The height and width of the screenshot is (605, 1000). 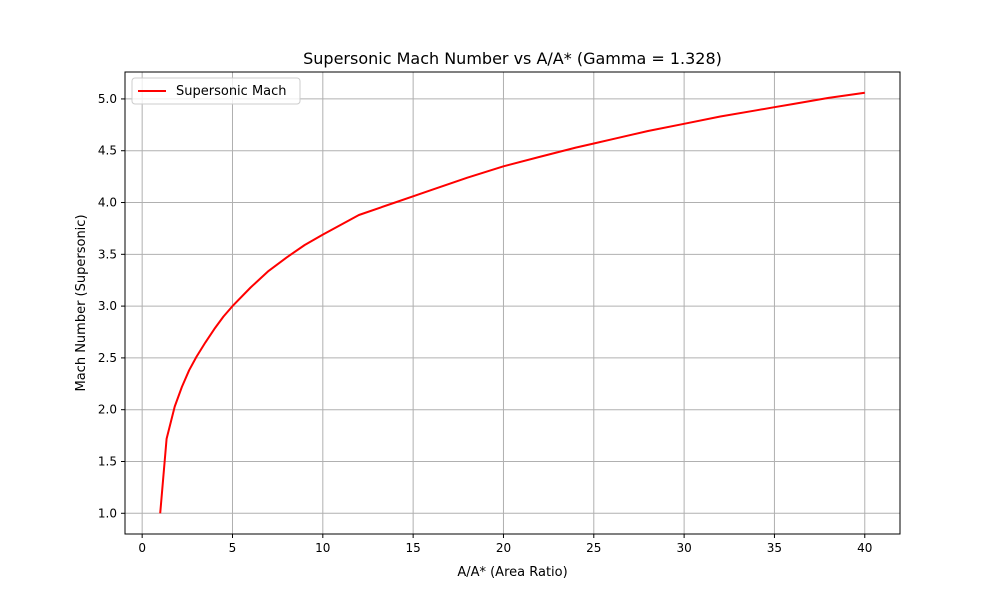 I want to click on y-tick-label: 2.0, so click(x=107, y=410).